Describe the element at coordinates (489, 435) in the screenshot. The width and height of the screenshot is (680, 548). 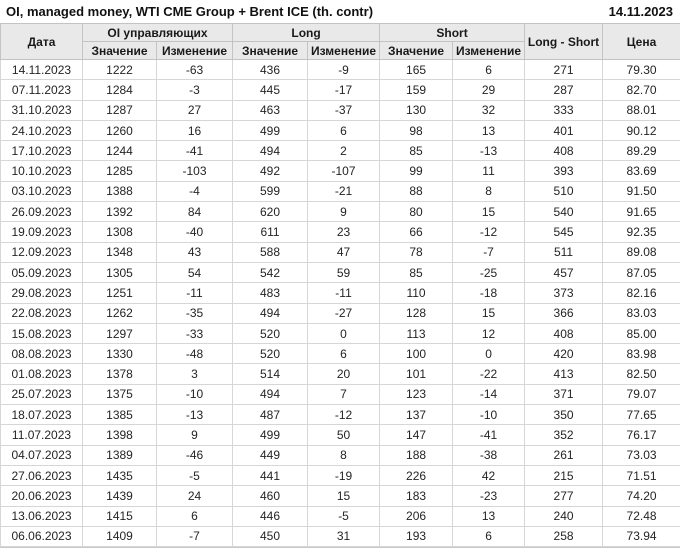
I see `short-change-cell: -41` at that location.